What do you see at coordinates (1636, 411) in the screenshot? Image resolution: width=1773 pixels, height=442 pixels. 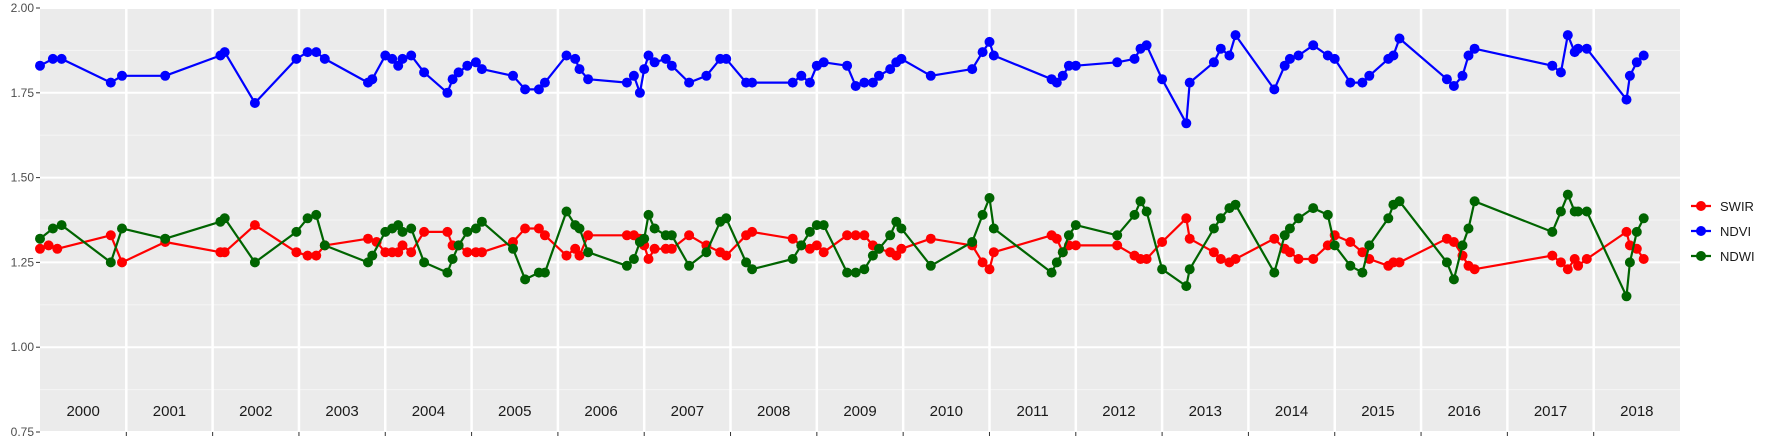 I see `year-label: 2018` at bounding box center [1636, 411].